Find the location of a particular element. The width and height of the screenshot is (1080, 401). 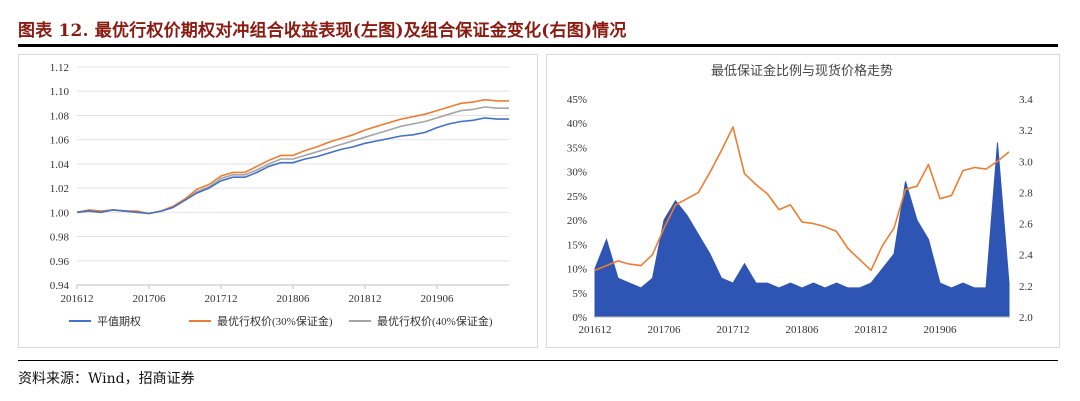

y-tick-label: 0.98 is located at coordinates (60, 238).